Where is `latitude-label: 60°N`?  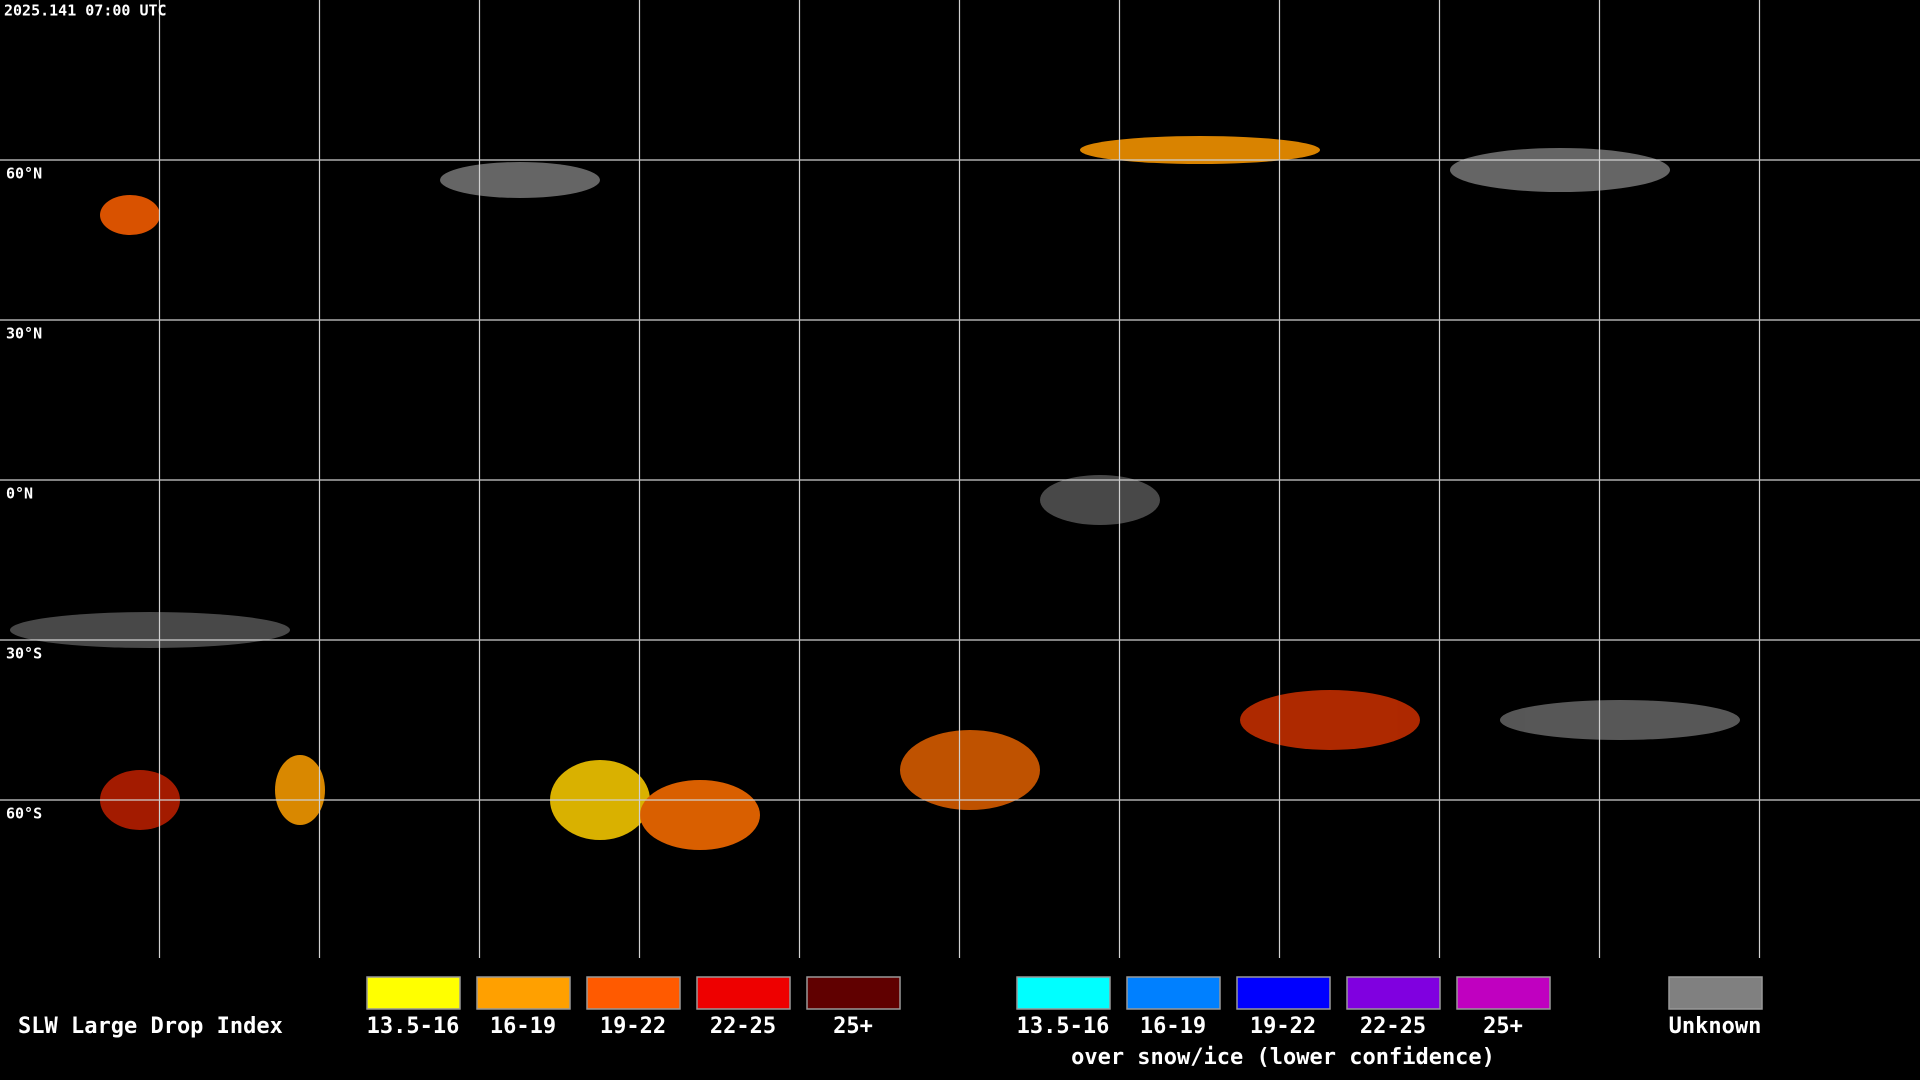 latitude-label: 60°N is located at coordinates (24, 174).